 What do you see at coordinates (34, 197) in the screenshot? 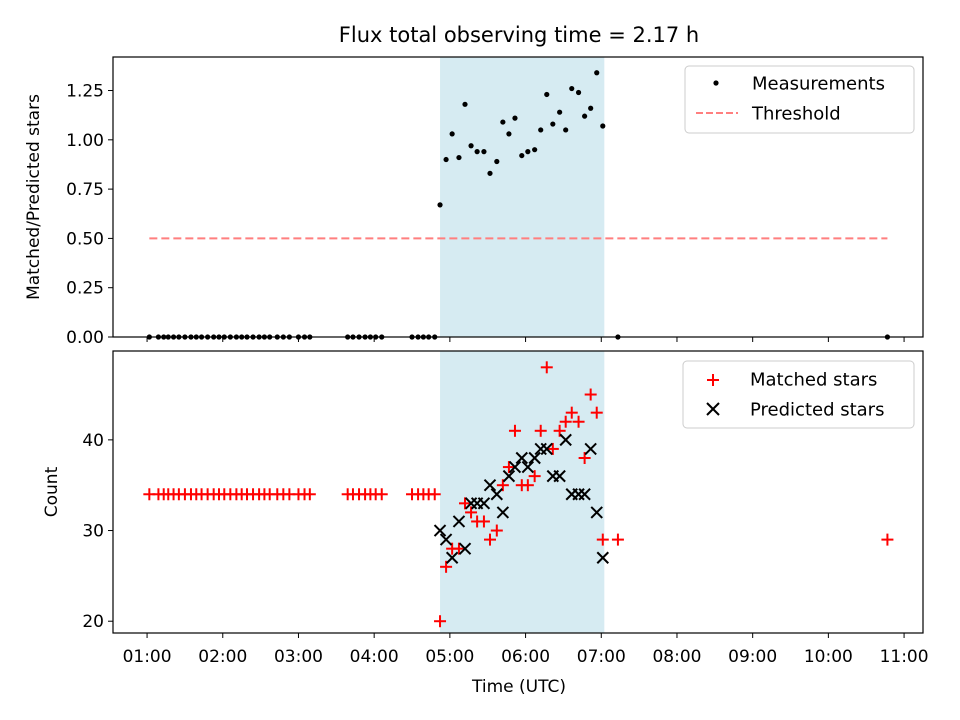
I see `ratio-y-axis-label: Matched/Predicted stars` at bounding box center [34, 197].